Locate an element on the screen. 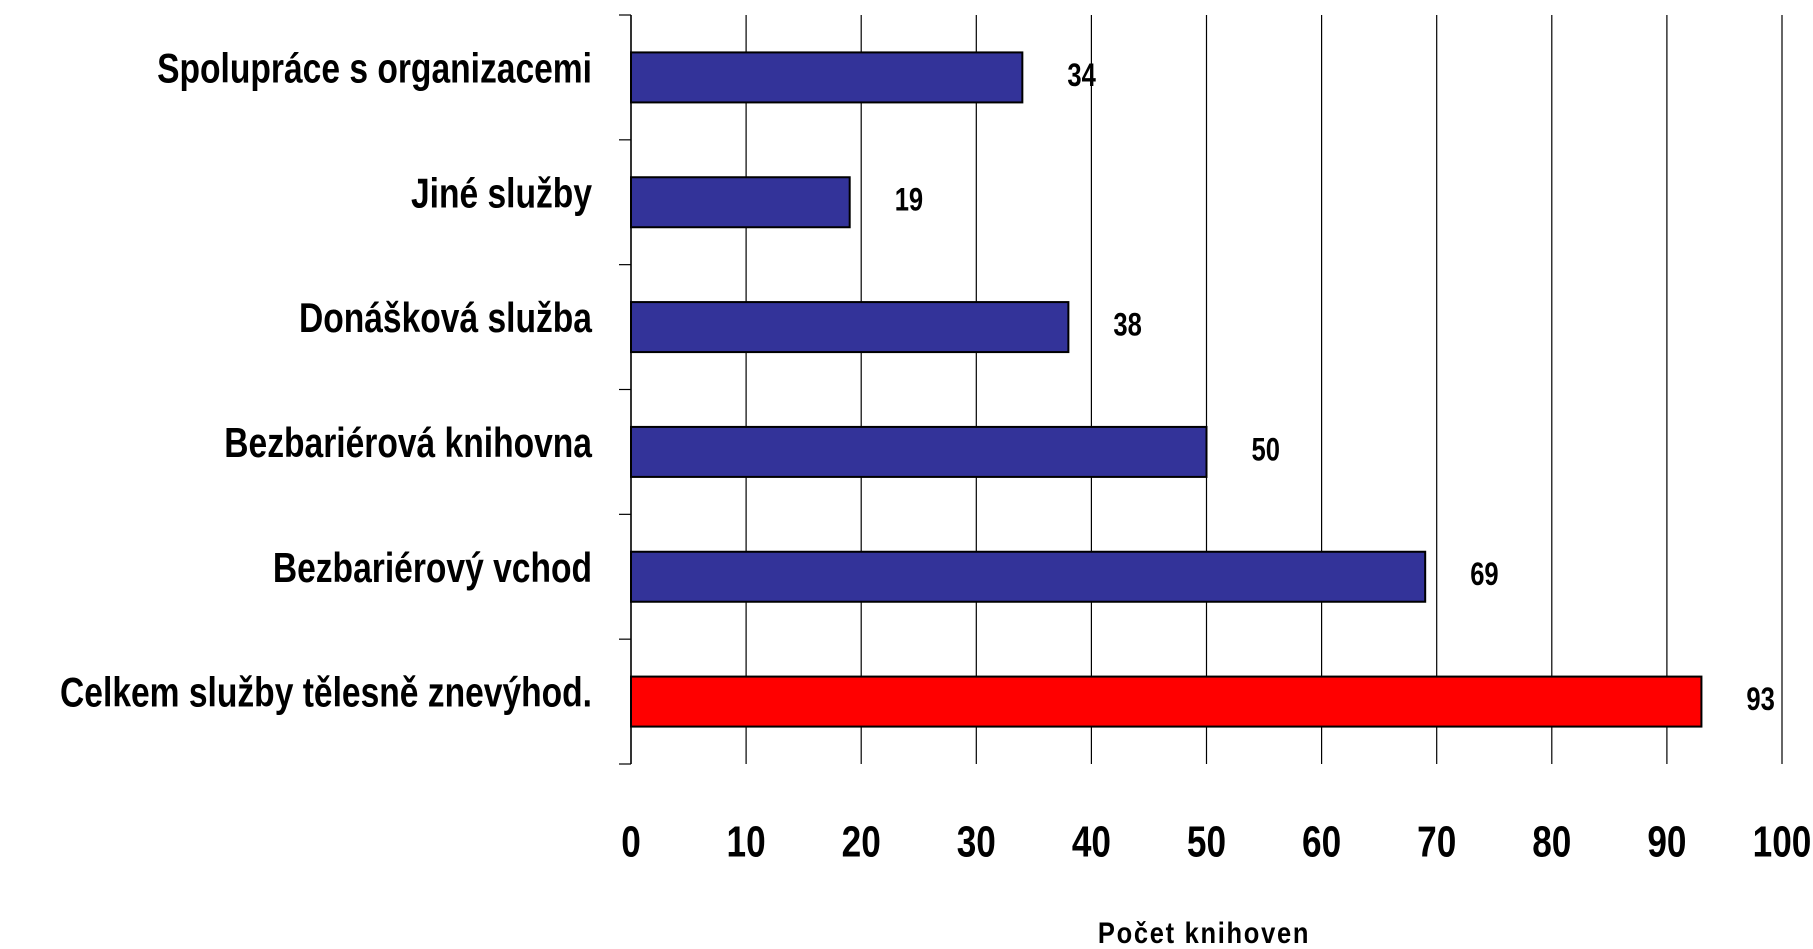  category-label: Bezbariérová knihovna is located at coordinates (408, 444).